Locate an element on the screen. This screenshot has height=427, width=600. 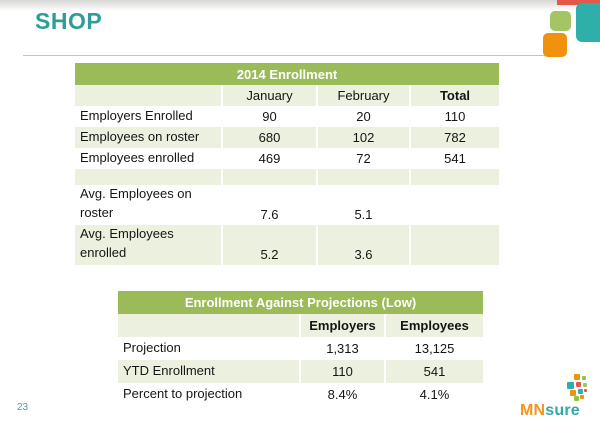
cell-value: 7.6 is located at coordinates (269, 205).